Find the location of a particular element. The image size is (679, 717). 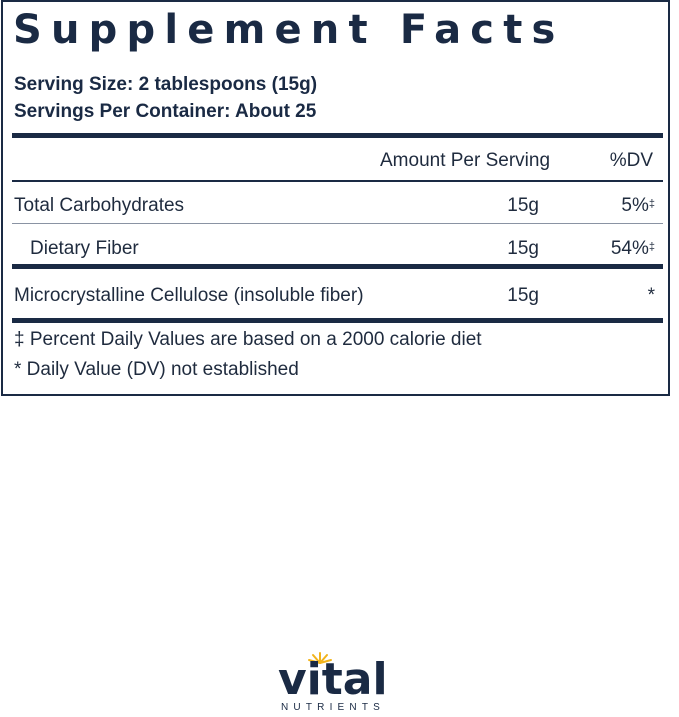

row-dv-microcrystalline-cellulose: * is located at coordinates (651, 295).